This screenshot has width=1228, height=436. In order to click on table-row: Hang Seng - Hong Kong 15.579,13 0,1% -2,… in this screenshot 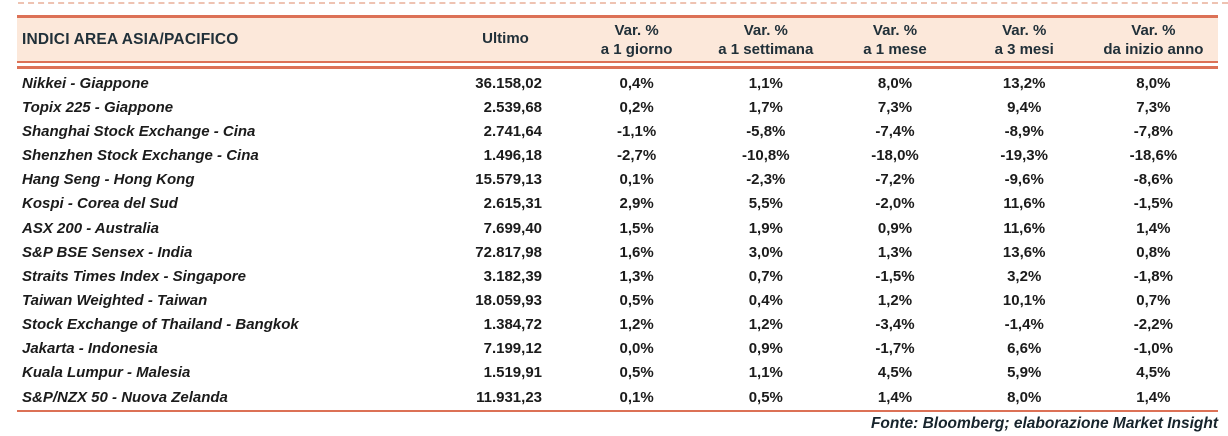, I will do `click(617, 181)`.